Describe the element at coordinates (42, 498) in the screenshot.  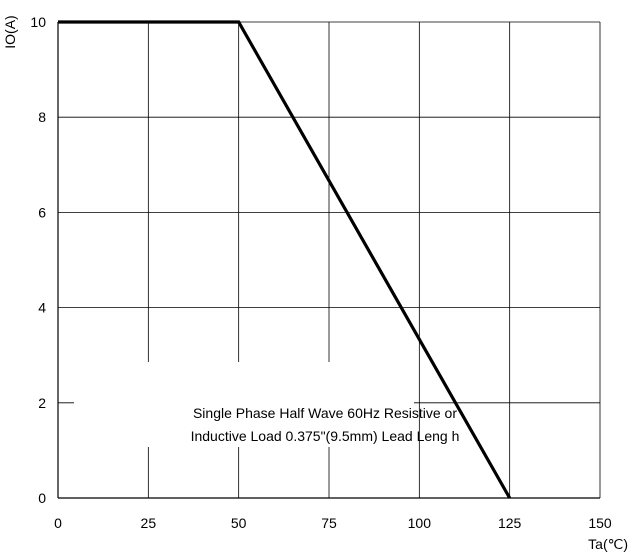
I see `y-tick-label: 0` at that location.